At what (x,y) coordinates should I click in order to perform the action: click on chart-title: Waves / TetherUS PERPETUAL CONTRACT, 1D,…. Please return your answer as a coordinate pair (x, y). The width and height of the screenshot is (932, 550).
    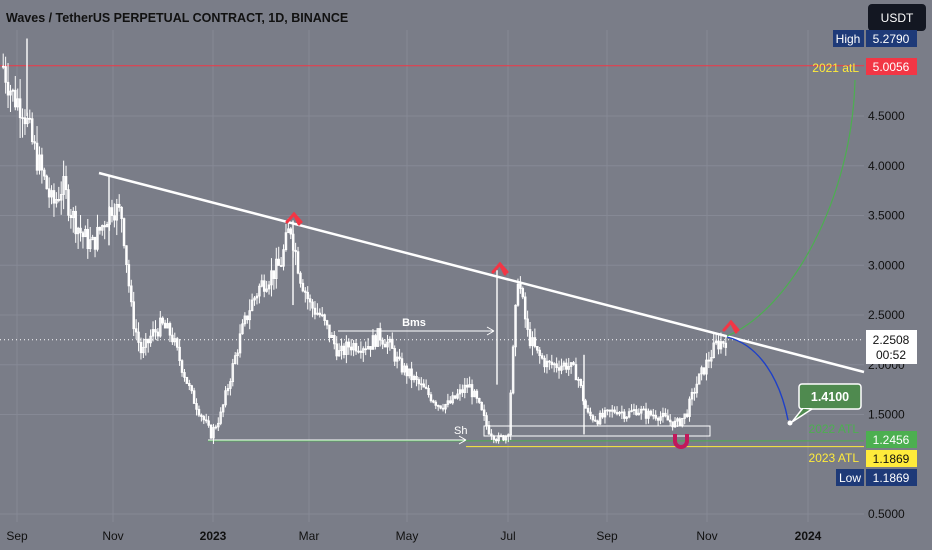
    Looking at the image, I should click on (177, 18).